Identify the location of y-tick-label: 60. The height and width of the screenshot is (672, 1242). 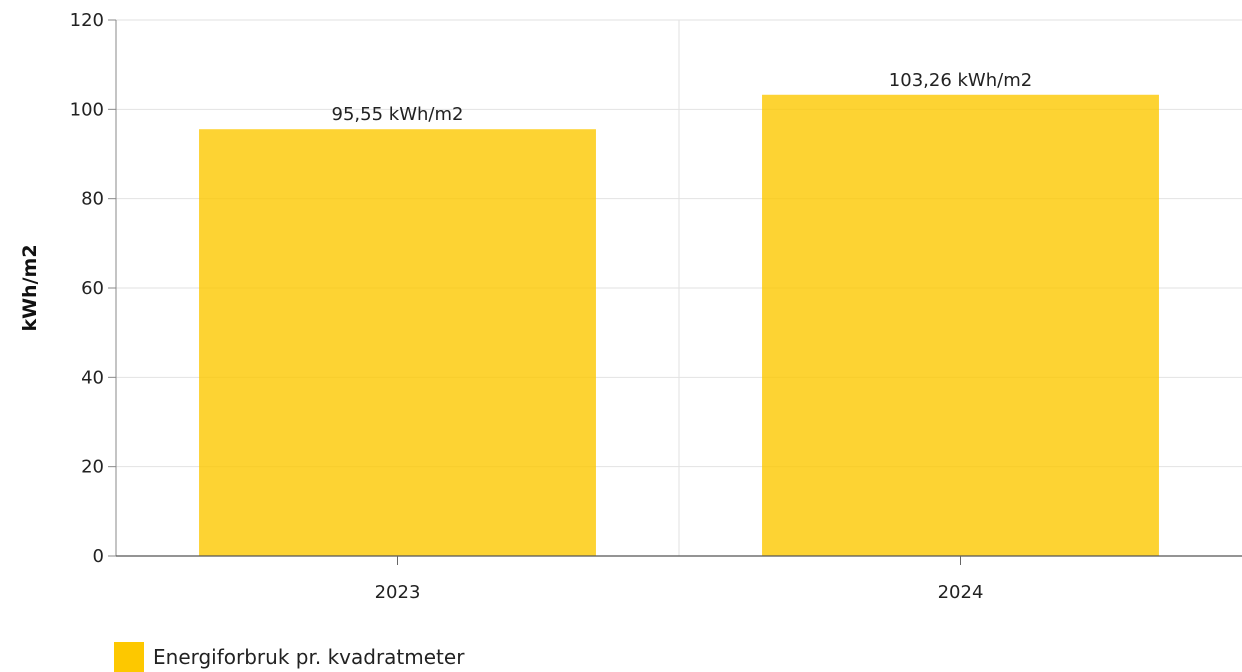
(92, 288).